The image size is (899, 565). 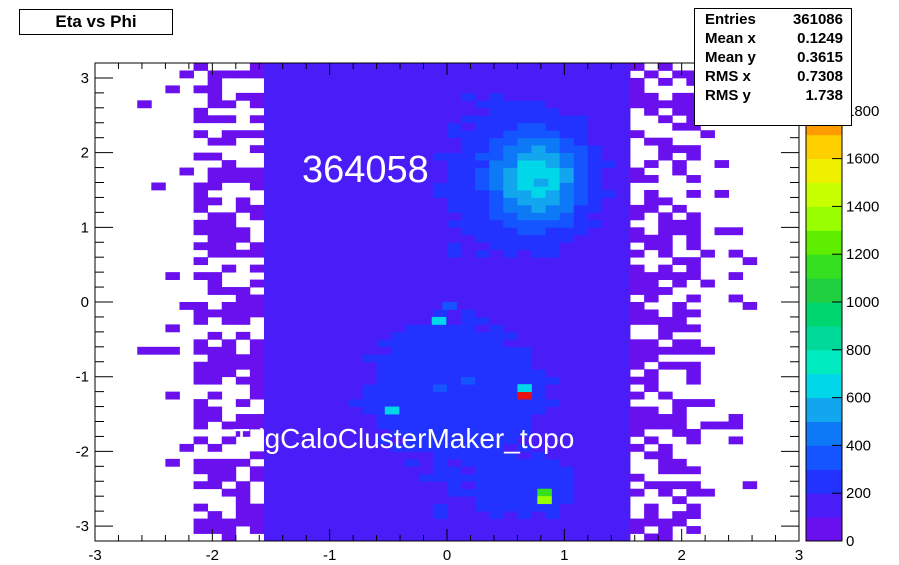 I want to click on y-tick-label: -1, so click(x=82, y=377).